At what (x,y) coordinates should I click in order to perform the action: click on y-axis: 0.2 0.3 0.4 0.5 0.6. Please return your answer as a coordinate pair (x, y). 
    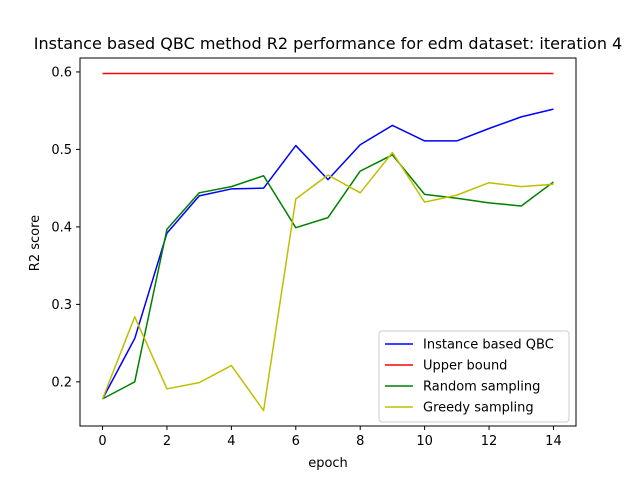
    Looking at the image, I should click on (65, 227).